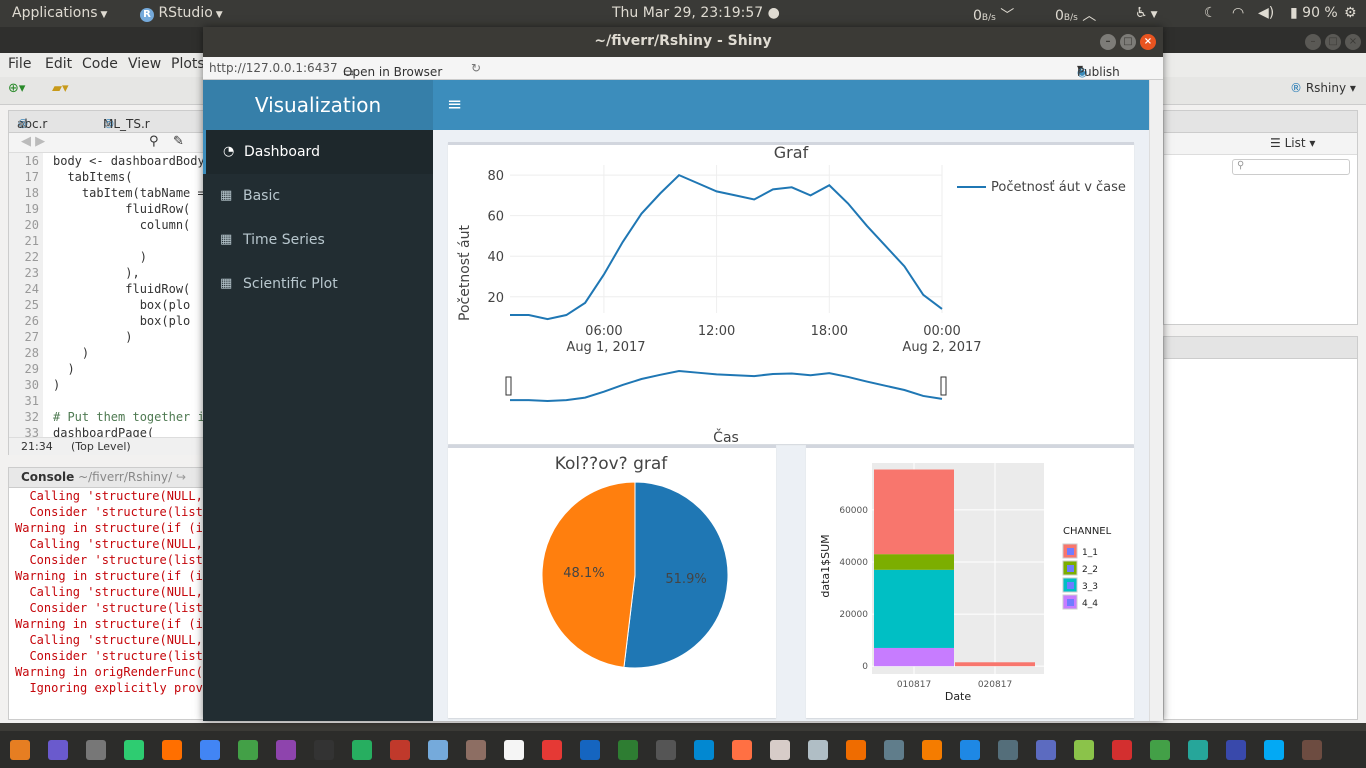  What do you see at coordinates (109, 193) in the screenshot?
I see `code-line: 18 tabItem(tabName =` at bounding box center [109, 193].